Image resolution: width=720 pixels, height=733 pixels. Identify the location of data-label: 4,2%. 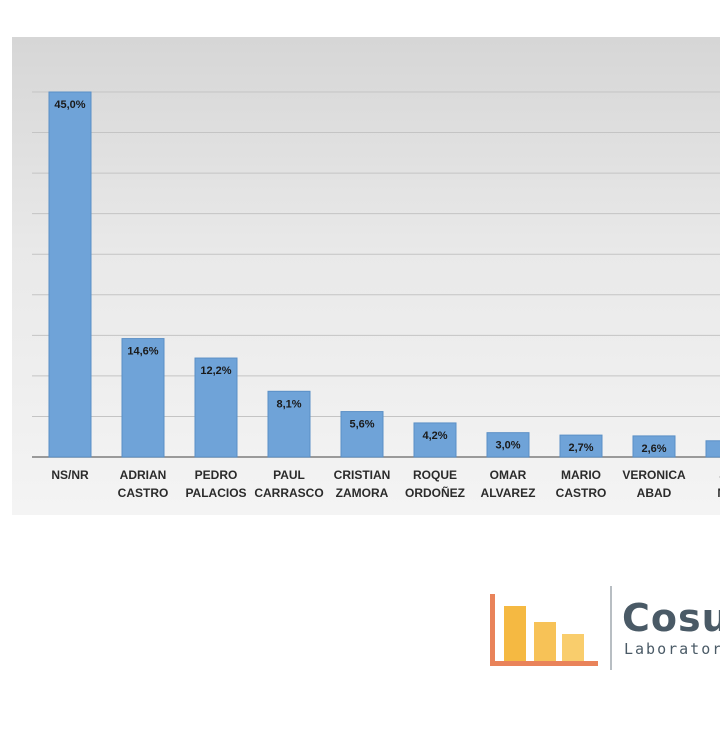
(434, 436).